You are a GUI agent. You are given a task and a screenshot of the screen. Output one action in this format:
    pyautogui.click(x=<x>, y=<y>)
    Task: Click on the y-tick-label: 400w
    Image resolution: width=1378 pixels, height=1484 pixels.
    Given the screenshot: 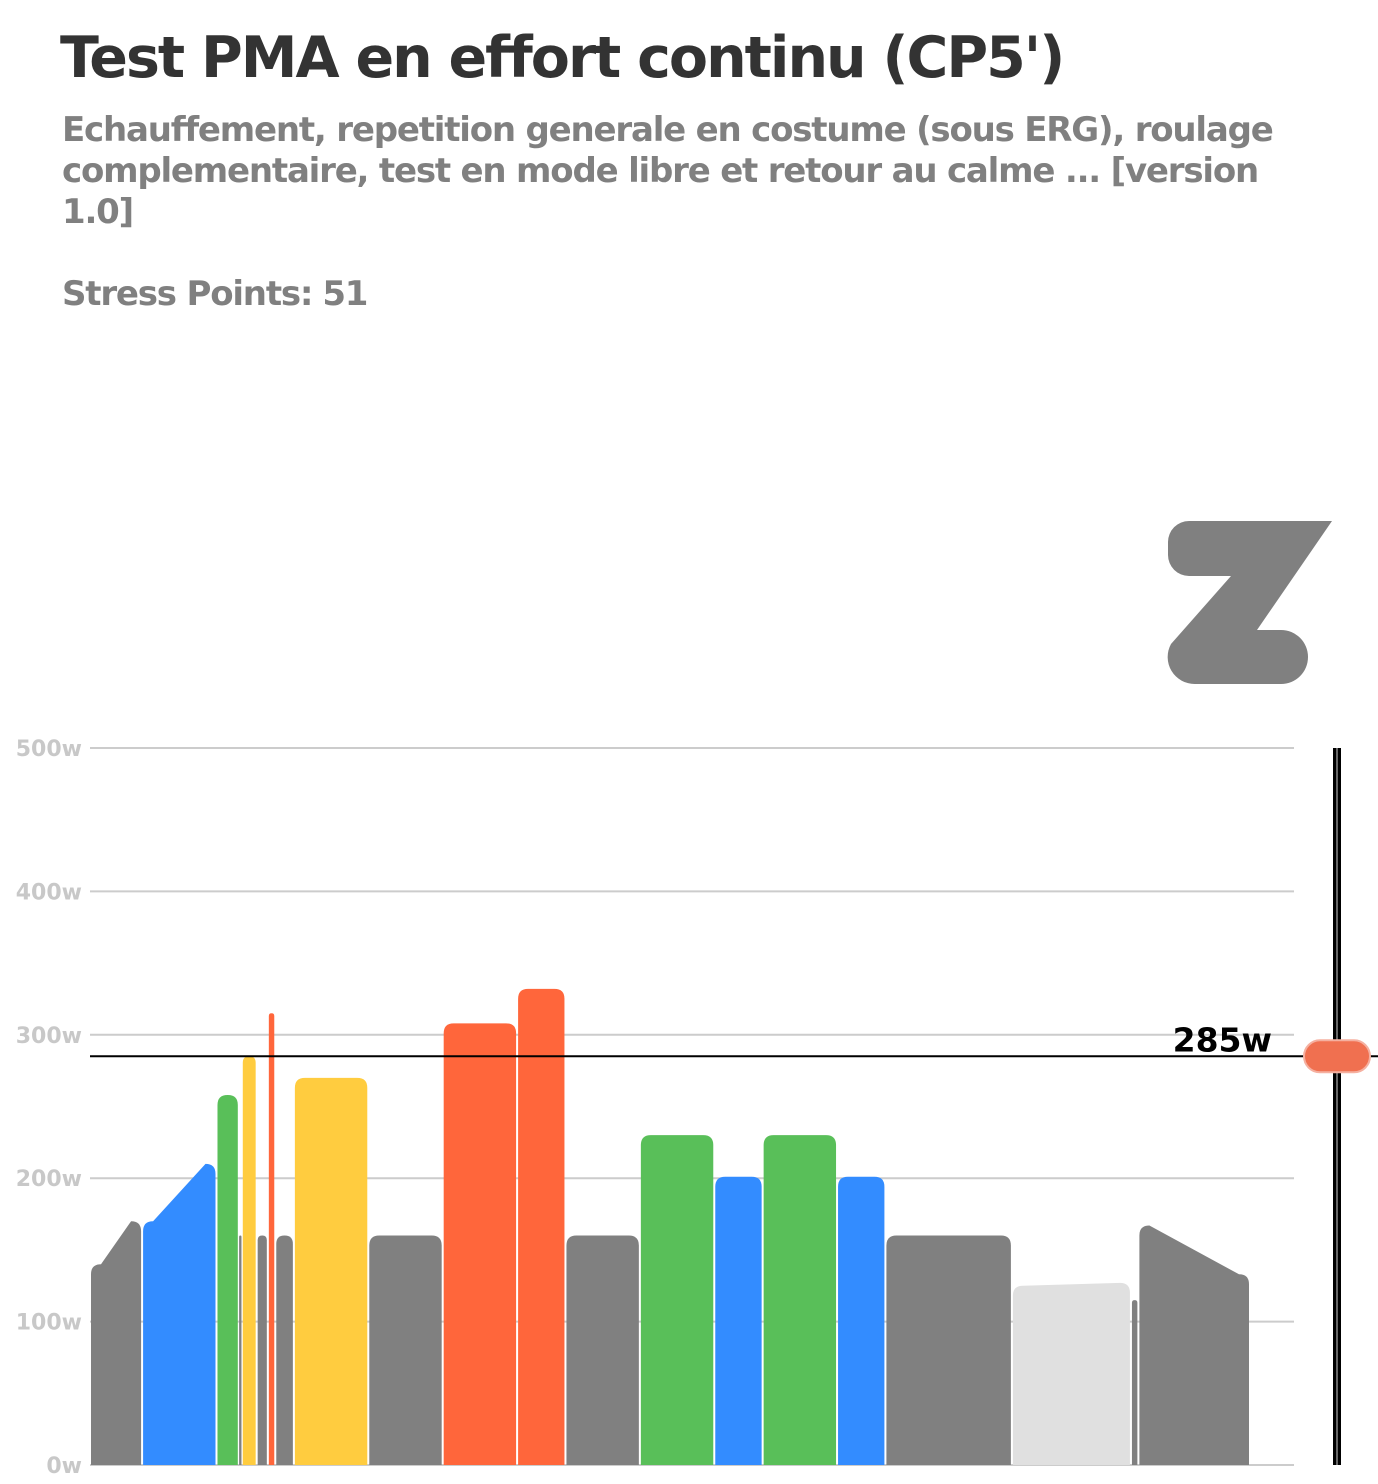 What is the action you would take?
    pyautogui.click(x=49, y=892)
    